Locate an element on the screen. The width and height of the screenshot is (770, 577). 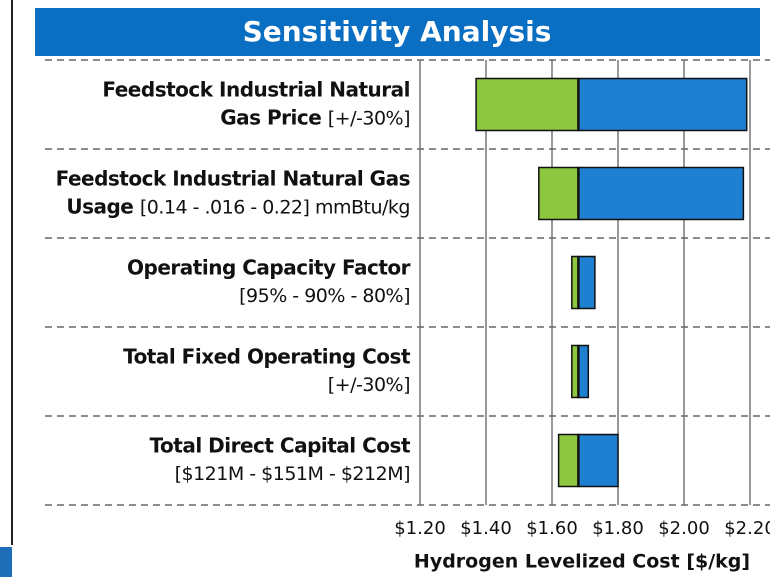
x-tick-label: $2.00 is located at coordinates (684, 528).